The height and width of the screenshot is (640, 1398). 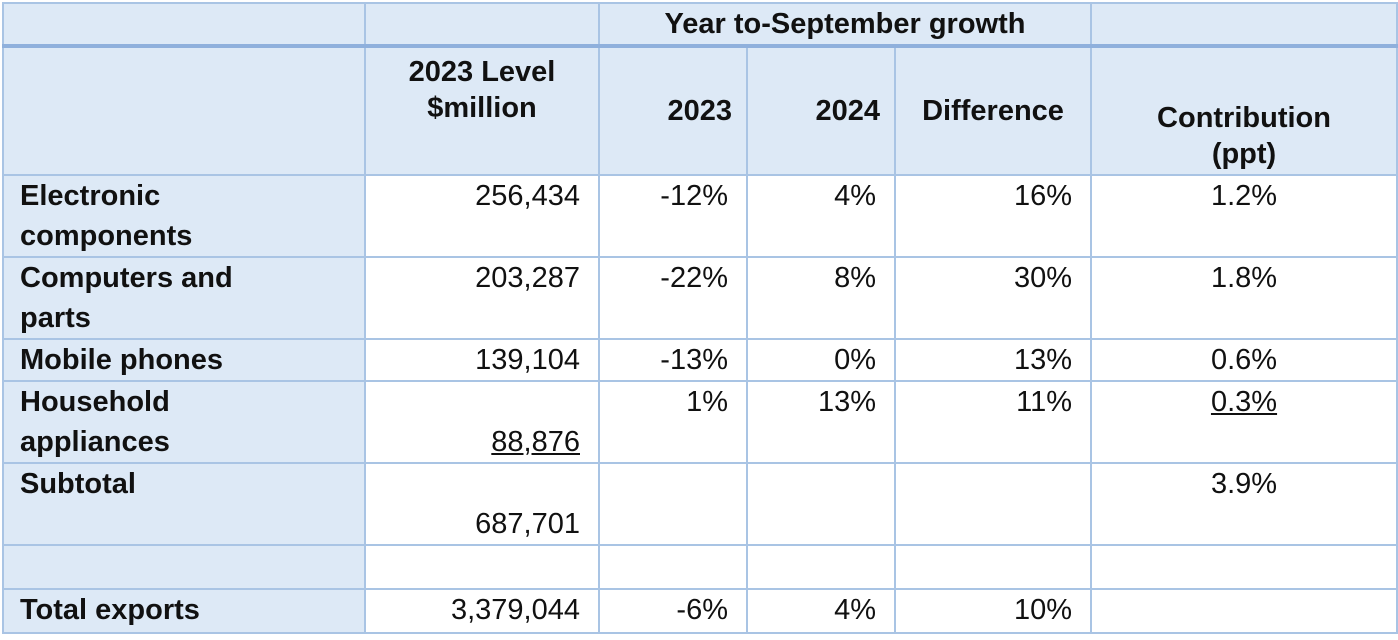 I want to click on level-cell: 139,104, so click(x=482, y=360).